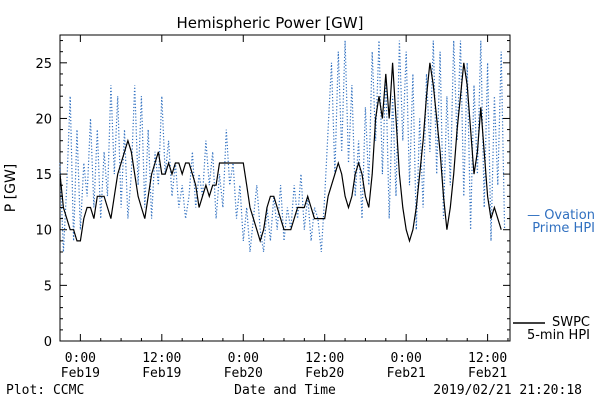  What do you see at coordinates (270, 23) in the screenshot?
I see `chart-title: Hemispheric Power [GW]` at bounding box center [270, 23].